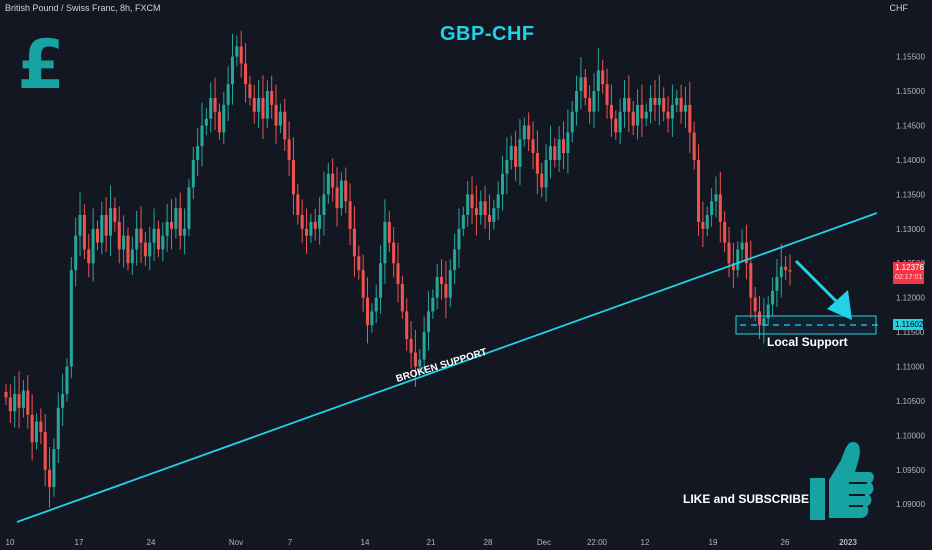 The height and width of the screenshot is (550, 932). Describe the element at coordinates (823, 289) in the screenshot. I see `forecast-arrow` at that location.